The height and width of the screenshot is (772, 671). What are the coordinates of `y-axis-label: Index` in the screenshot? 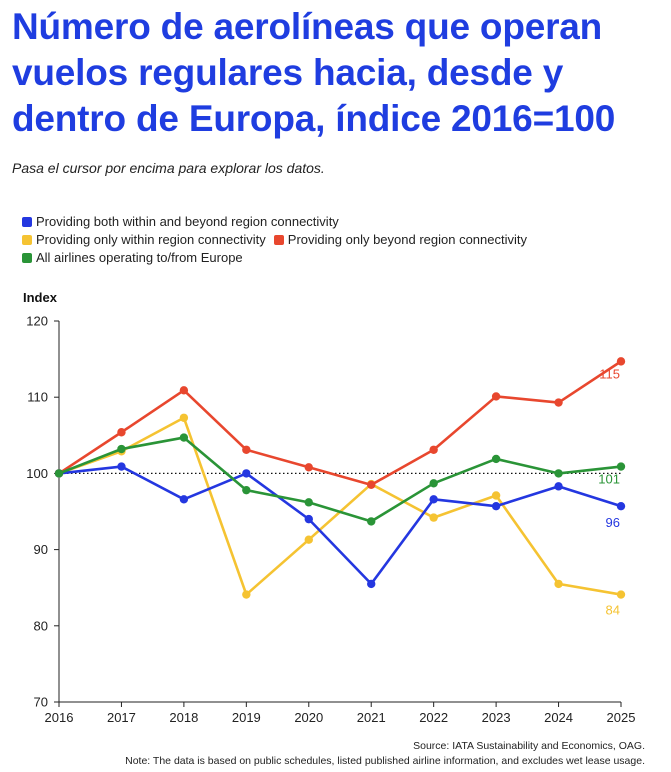 It's located at (40, 297).